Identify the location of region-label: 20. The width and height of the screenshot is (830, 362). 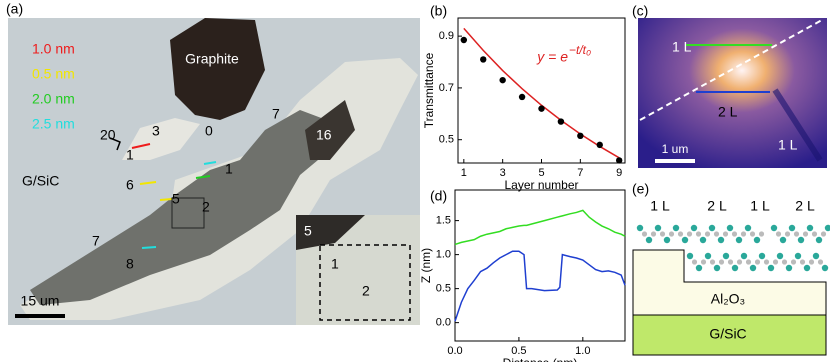
(108, 135).